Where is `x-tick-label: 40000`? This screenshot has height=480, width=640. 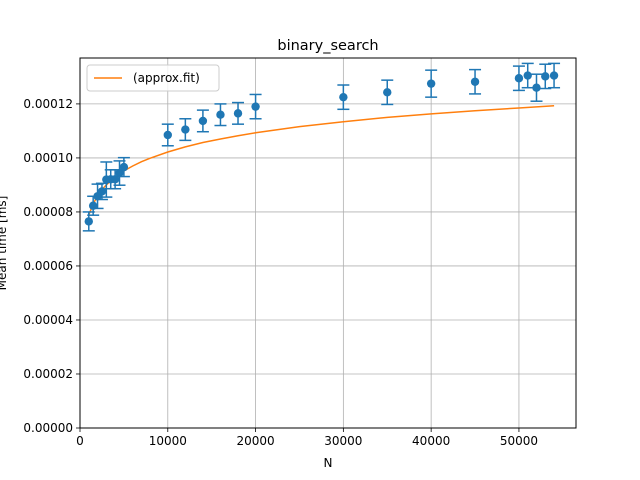 x-tick-label: 40000 is located at coordinates (431, 441).